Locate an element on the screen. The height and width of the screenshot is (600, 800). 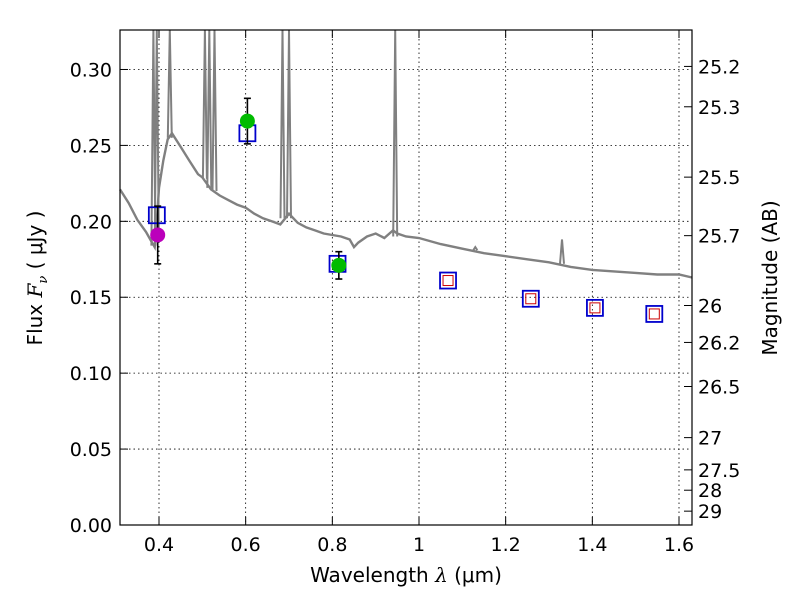
x-tick-label: 1.6 is located at coordinates (679, 545).